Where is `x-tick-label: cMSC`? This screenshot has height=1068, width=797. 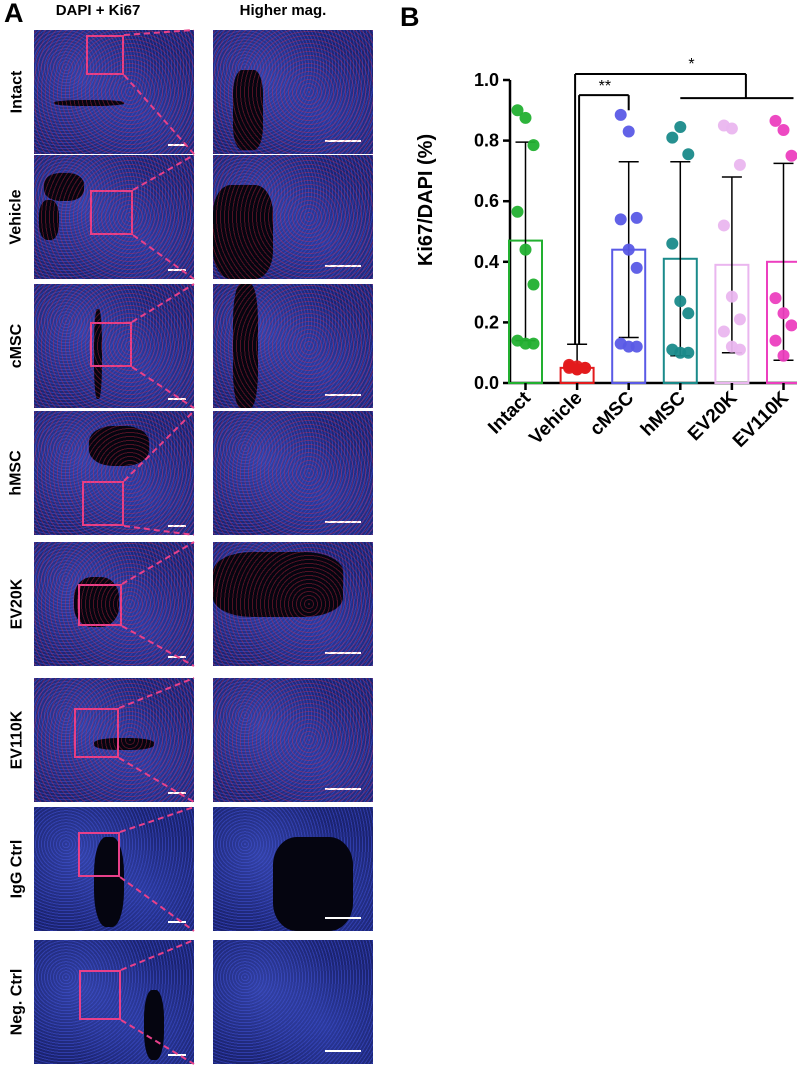
x-tick-label: cMSC is located at coordinates (612, 413).